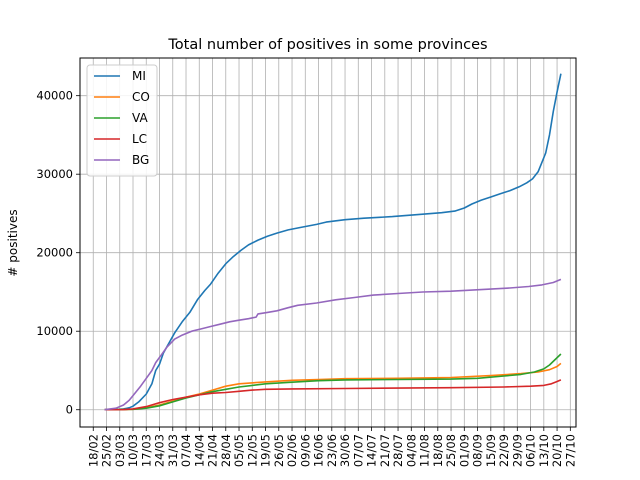  I want to click on series-line-va, so click(333, 382).